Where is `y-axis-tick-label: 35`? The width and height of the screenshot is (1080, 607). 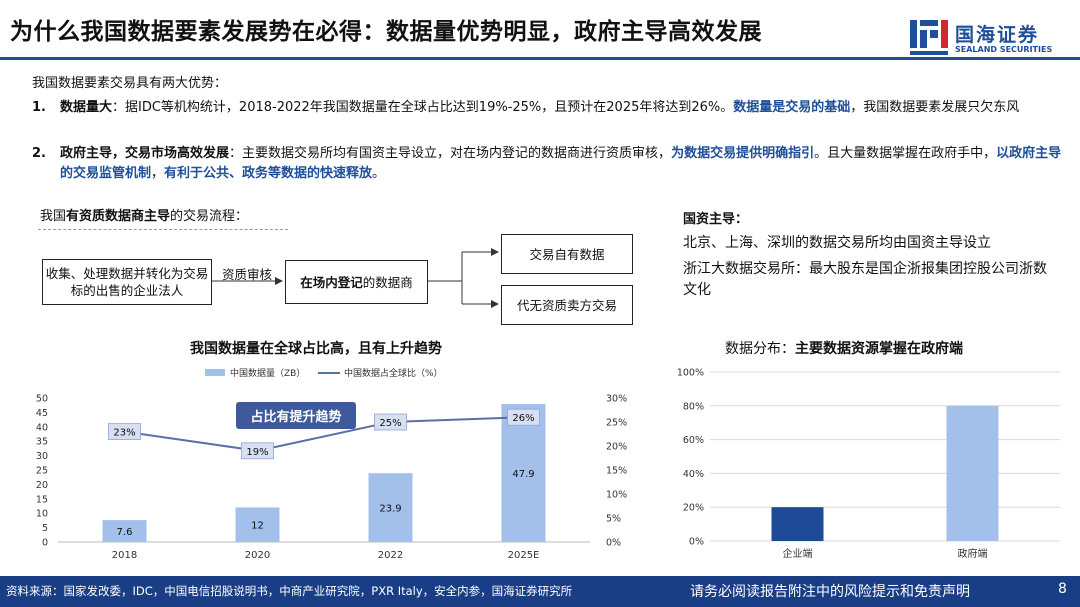 y-axis-tick-label: 35 is located at coordinates (42, 442).